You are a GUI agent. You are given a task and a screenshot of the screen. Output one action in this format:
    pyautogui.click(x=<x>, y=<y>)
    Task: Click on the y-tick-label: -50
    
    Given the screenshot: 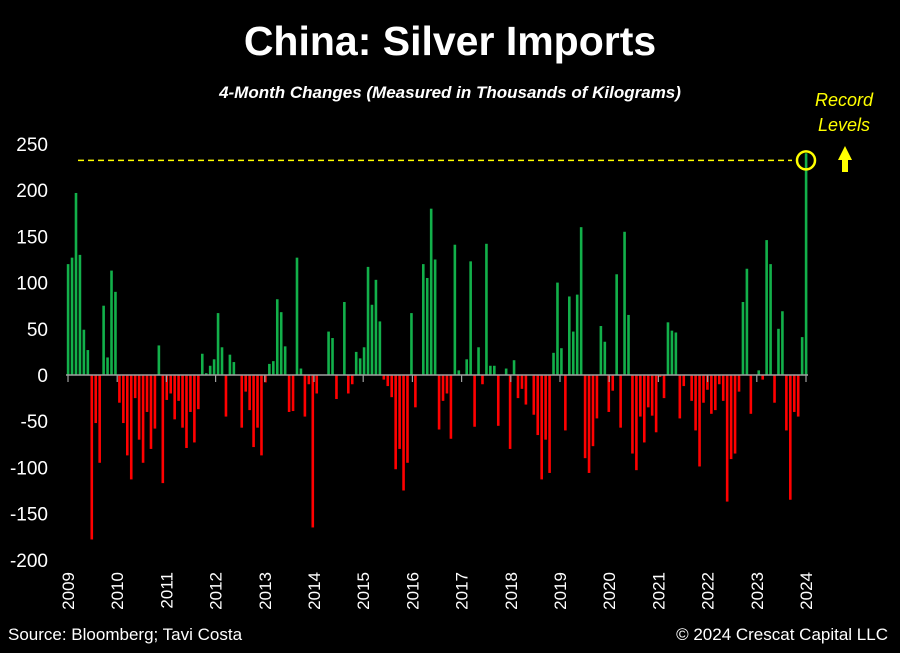 What is the action you would take?
    pyautogui.click(x=34, y=422)
    